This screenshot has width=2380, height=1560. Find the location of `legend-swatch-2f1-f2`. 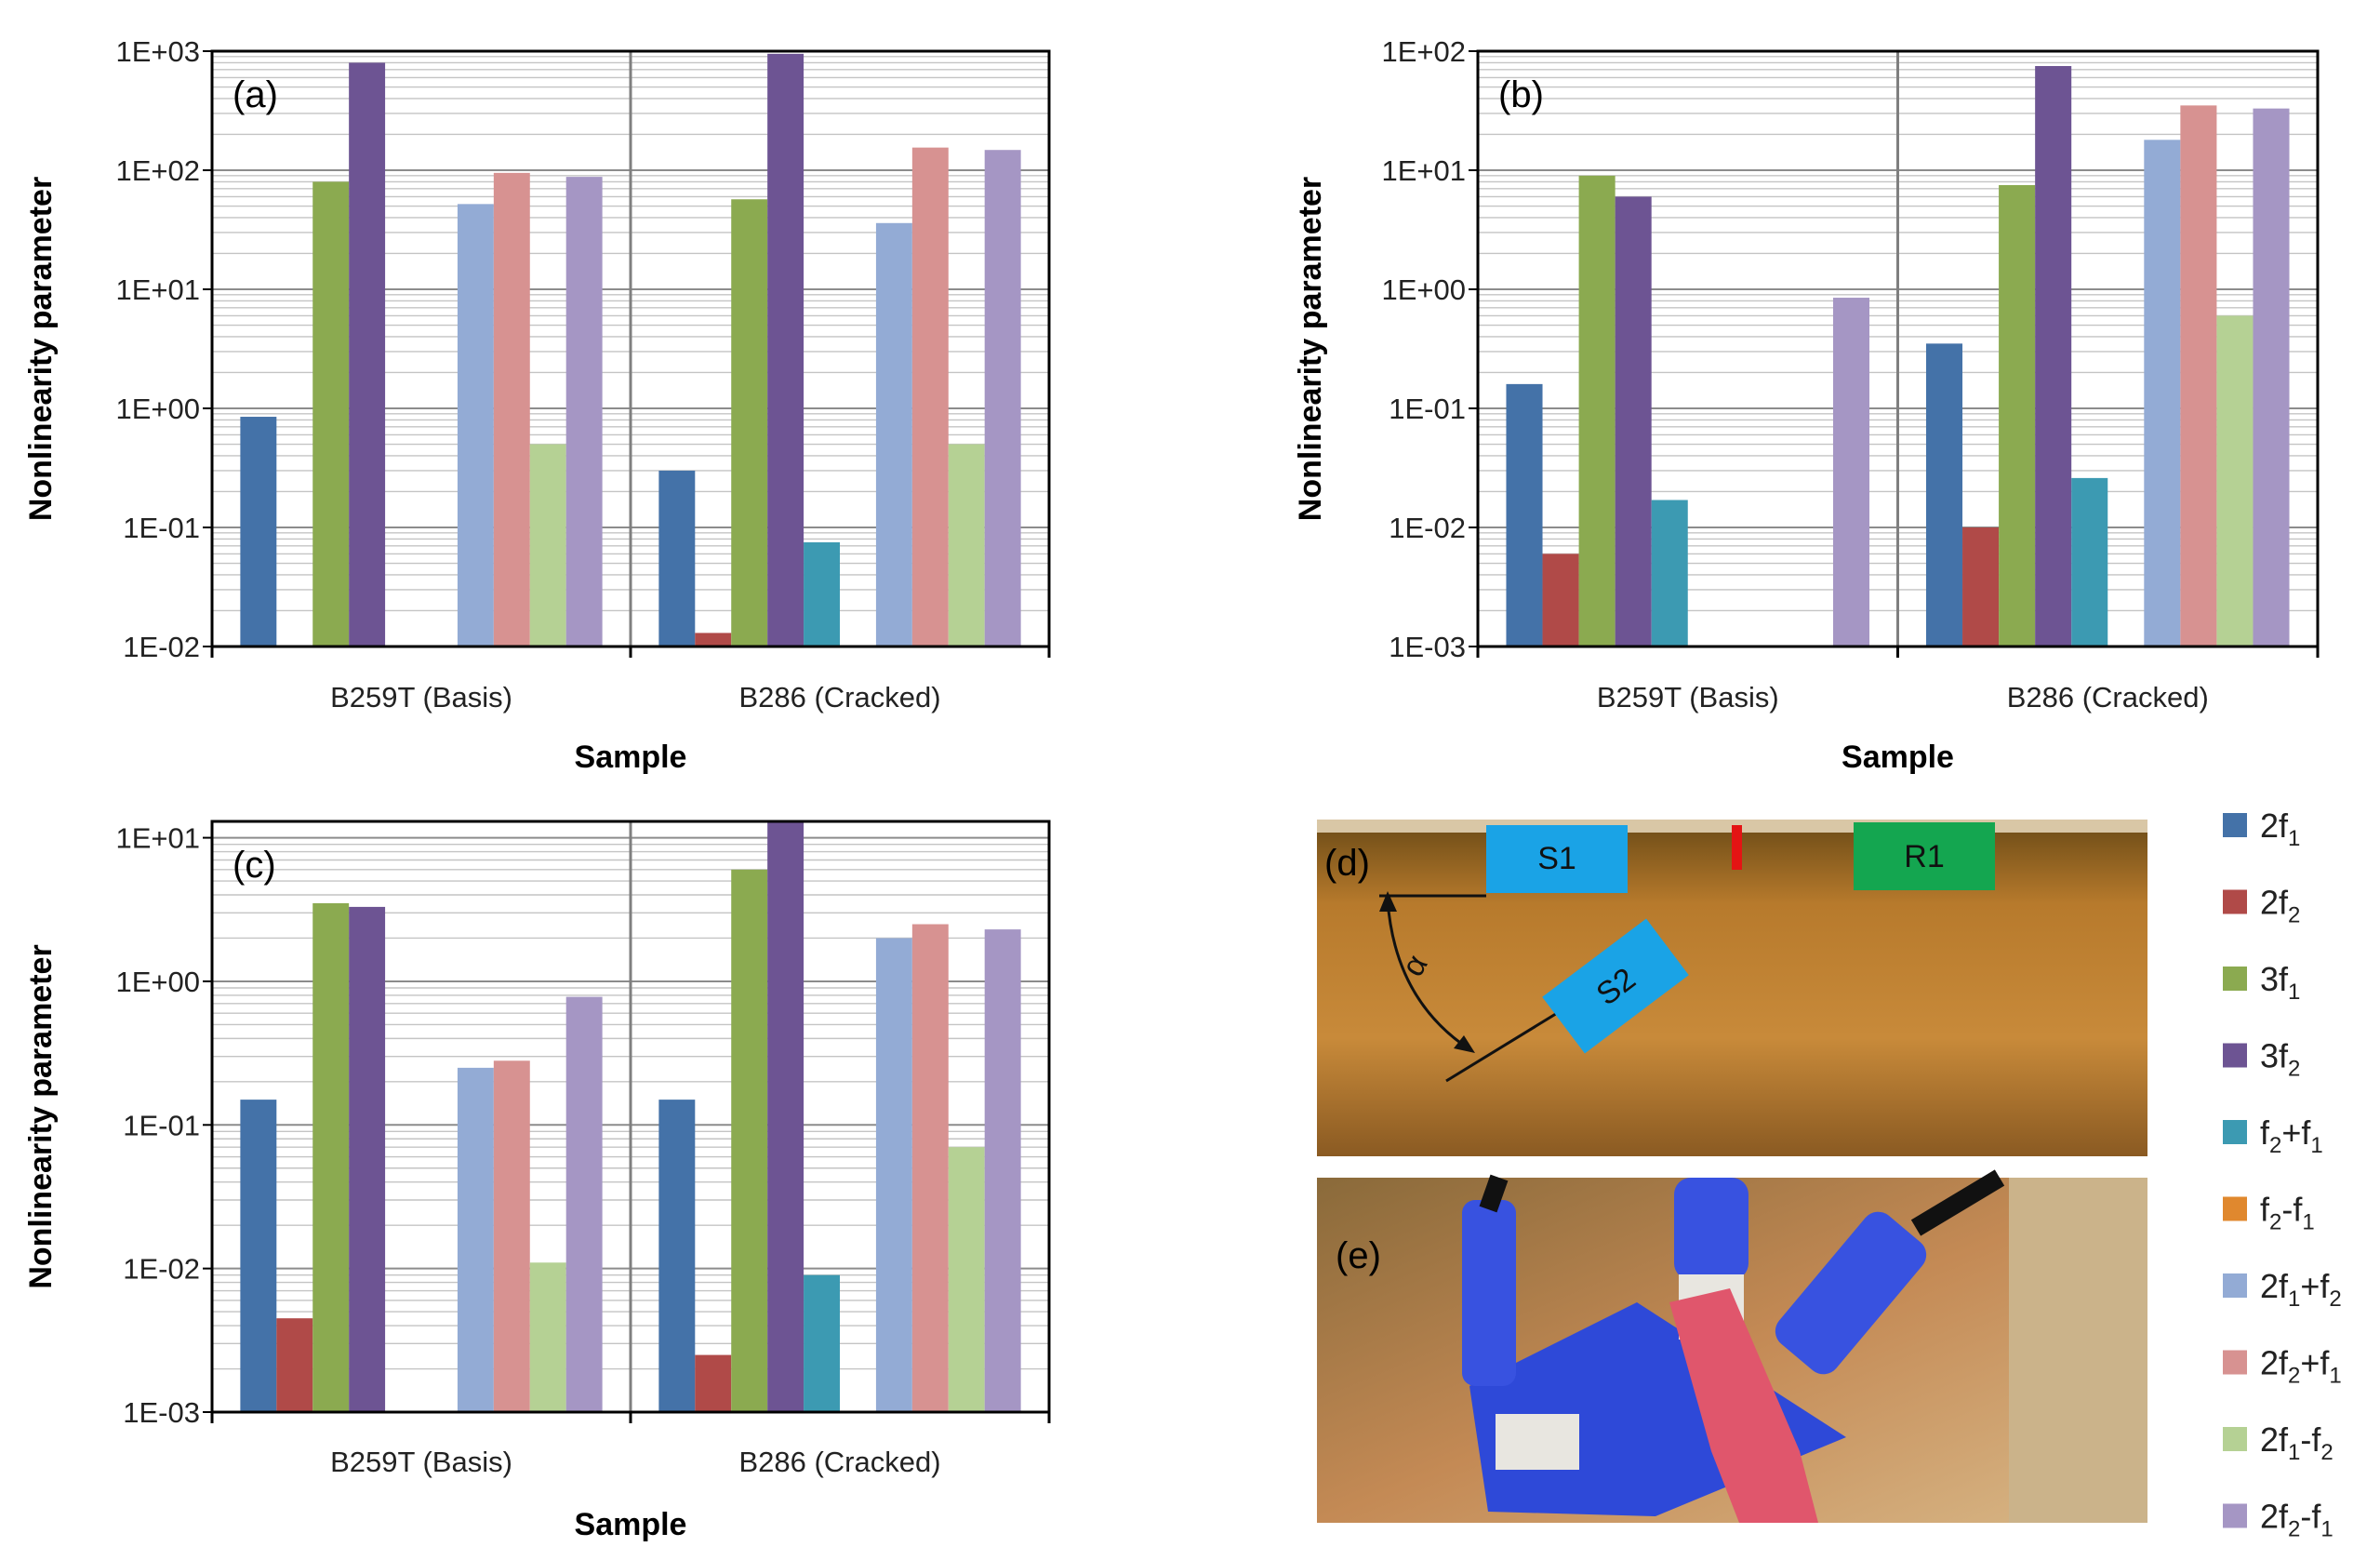

legend-swatch-2f1-f2 is located at coordinates (2235, 1439).